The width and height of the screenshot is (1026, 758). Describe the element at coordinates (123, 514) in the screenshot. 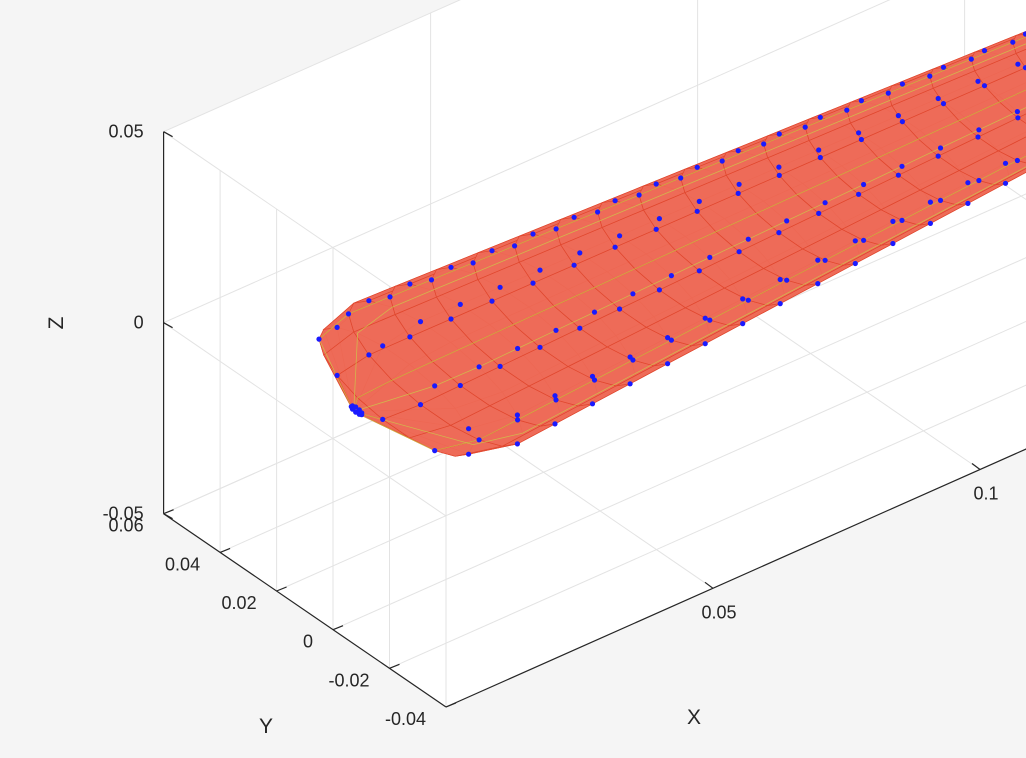

I see `z-tick-label: -0.05` at that location.